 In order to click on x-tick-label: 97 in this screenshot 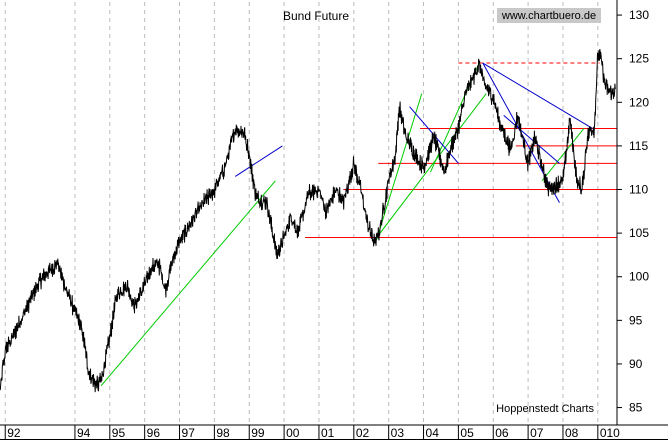, I will do `click(189, 433)`.